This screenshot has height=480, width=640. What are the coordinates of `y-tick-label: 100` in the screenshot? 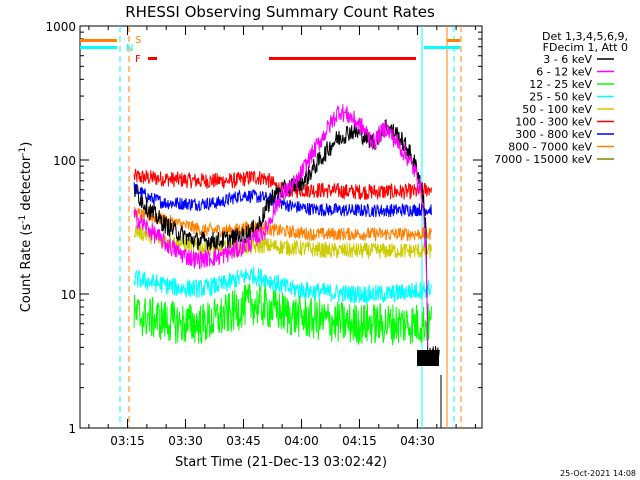 It's located at (64, 161).